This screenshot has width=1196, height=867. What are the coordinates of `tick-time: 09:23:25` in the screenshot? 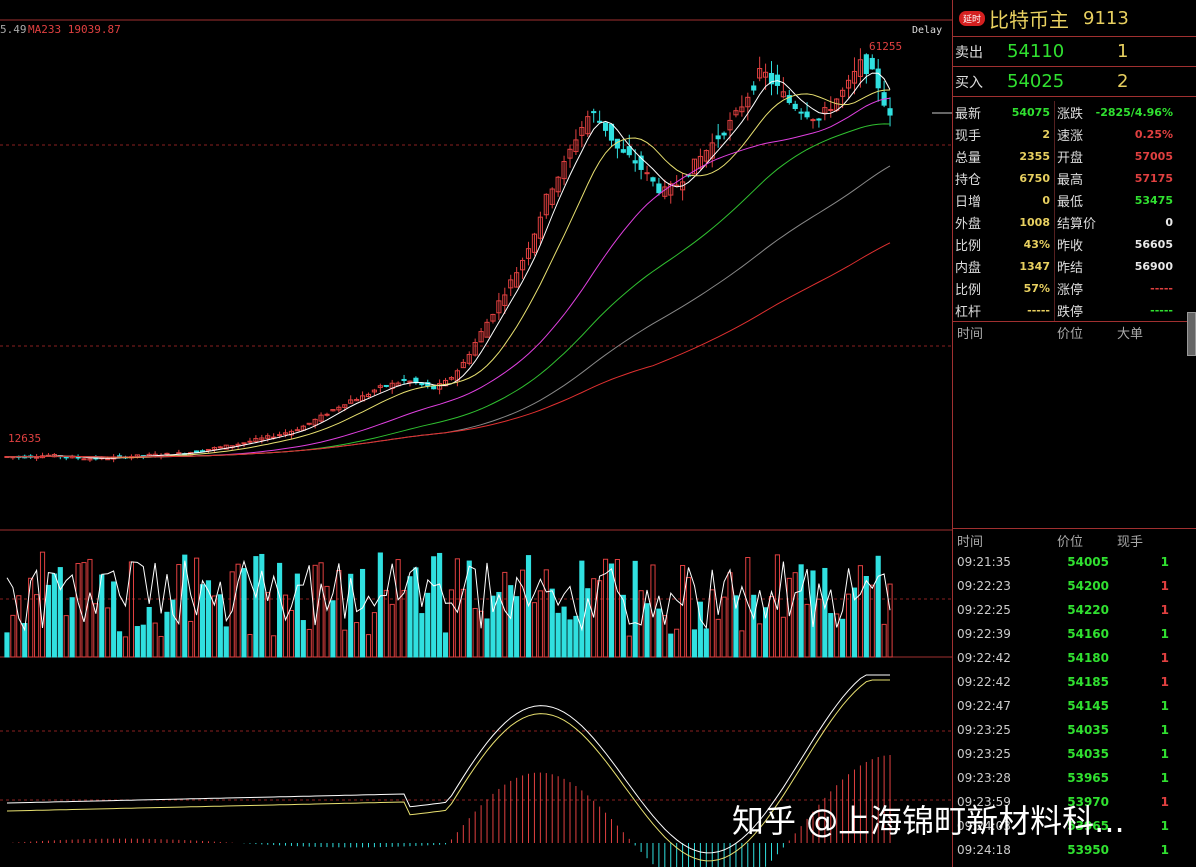 It's located at (984, 754).